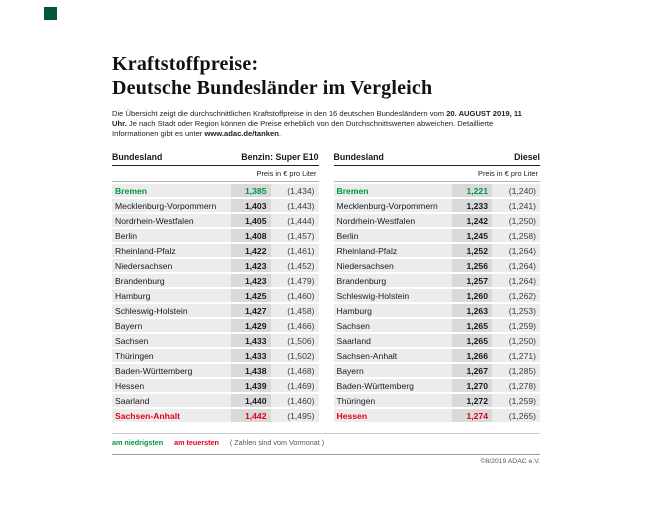  Describe the element at coordinates (472, 400) in the screenshot. I see `price-value: 1,272` at that location.